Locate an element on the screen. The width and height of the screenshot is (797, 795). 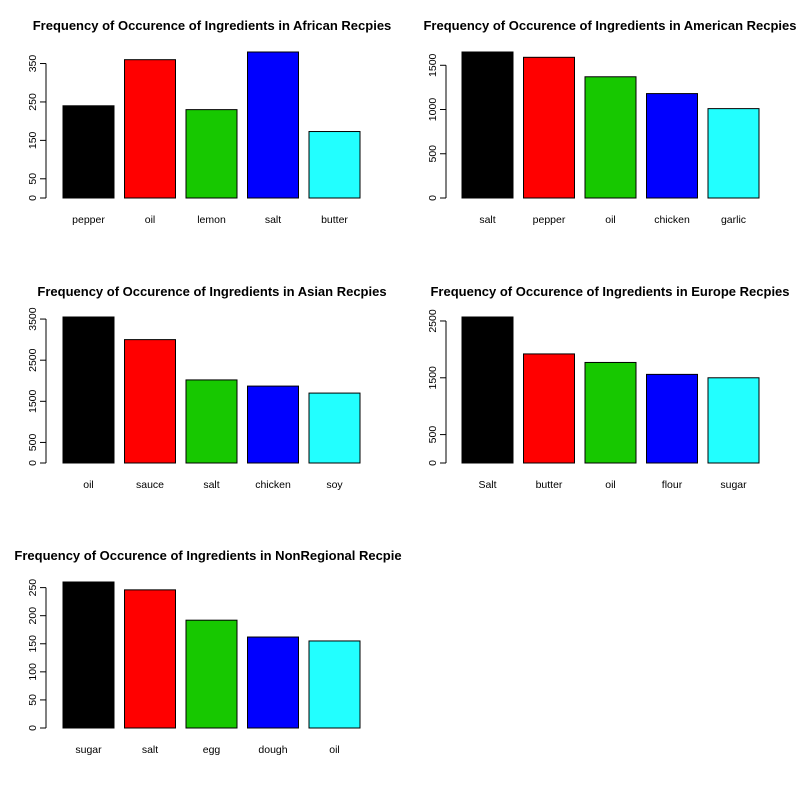
bar-dough is located at coordinates (273, 682).